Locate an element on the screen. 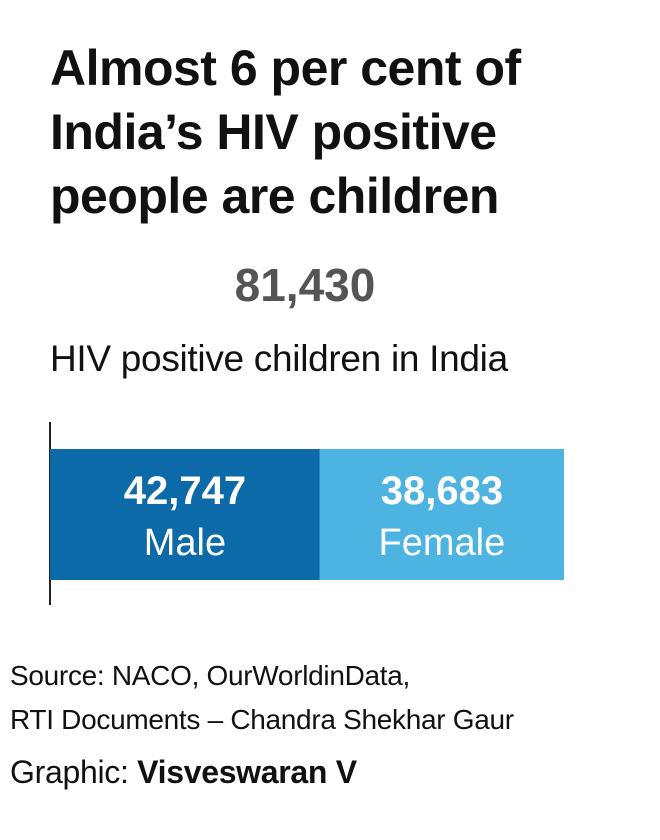 The height and width of the screenshot is (840, 660). bar-segments: 42,747 Male 38,683 Female is located at coordinates (307, 514).